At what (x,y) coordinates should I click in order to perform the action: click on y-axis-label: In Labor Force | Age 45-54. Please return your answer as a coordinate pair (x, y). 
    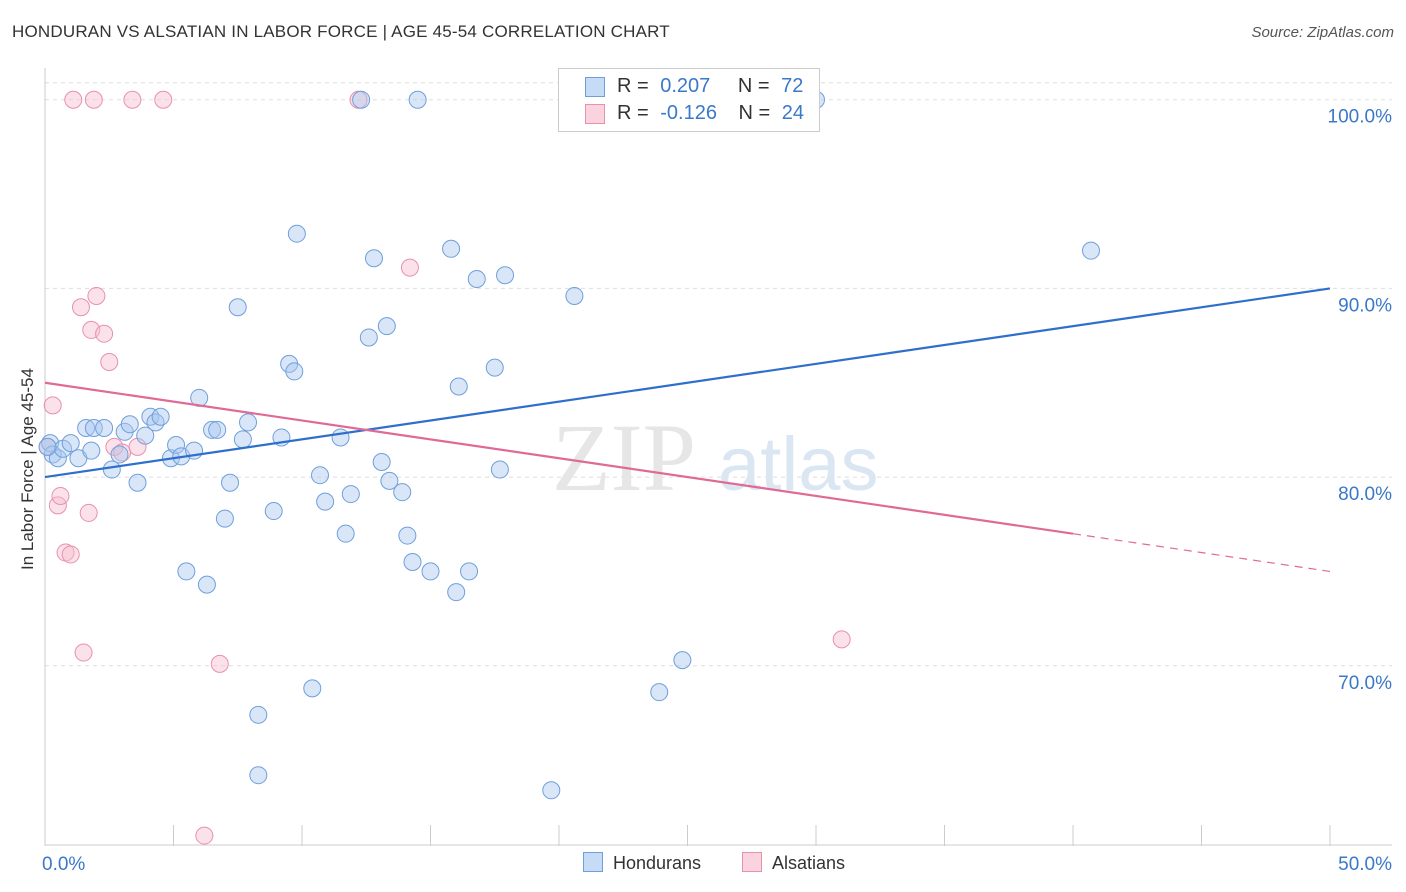
    Looking at the image, I should click on (27, 469).